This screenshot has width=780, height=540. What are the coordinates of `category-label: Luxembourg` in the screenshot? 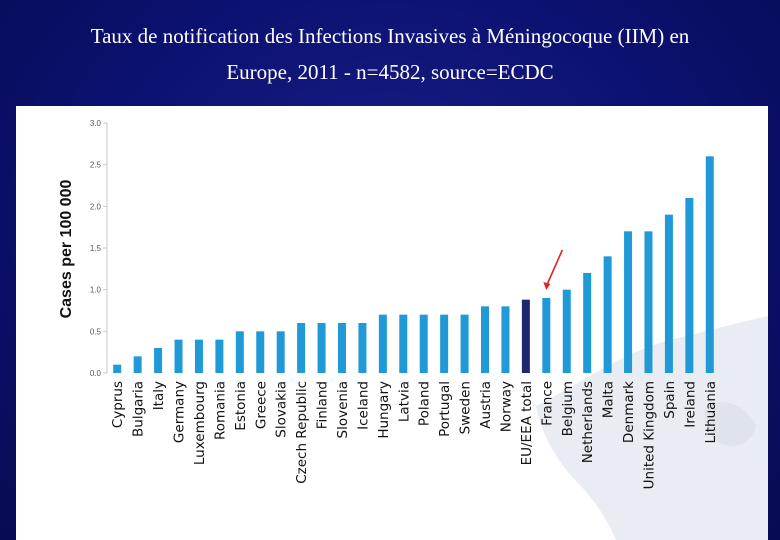 It's located at (200, 423).